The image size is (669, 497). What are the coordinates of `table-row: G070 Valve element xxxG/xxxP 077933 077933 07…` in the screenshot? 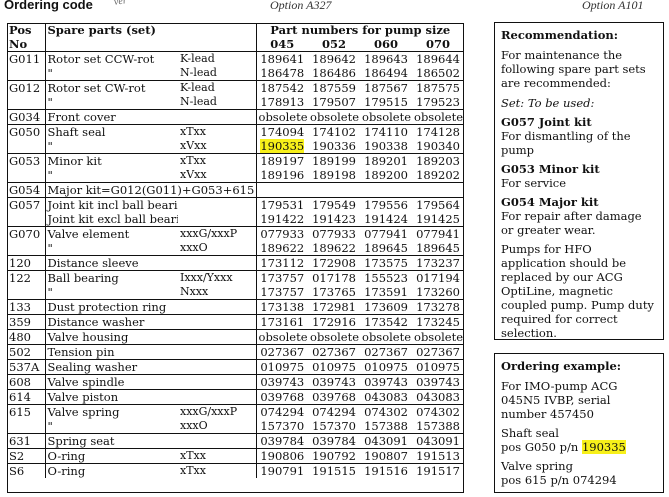 It's located at (236, 233).